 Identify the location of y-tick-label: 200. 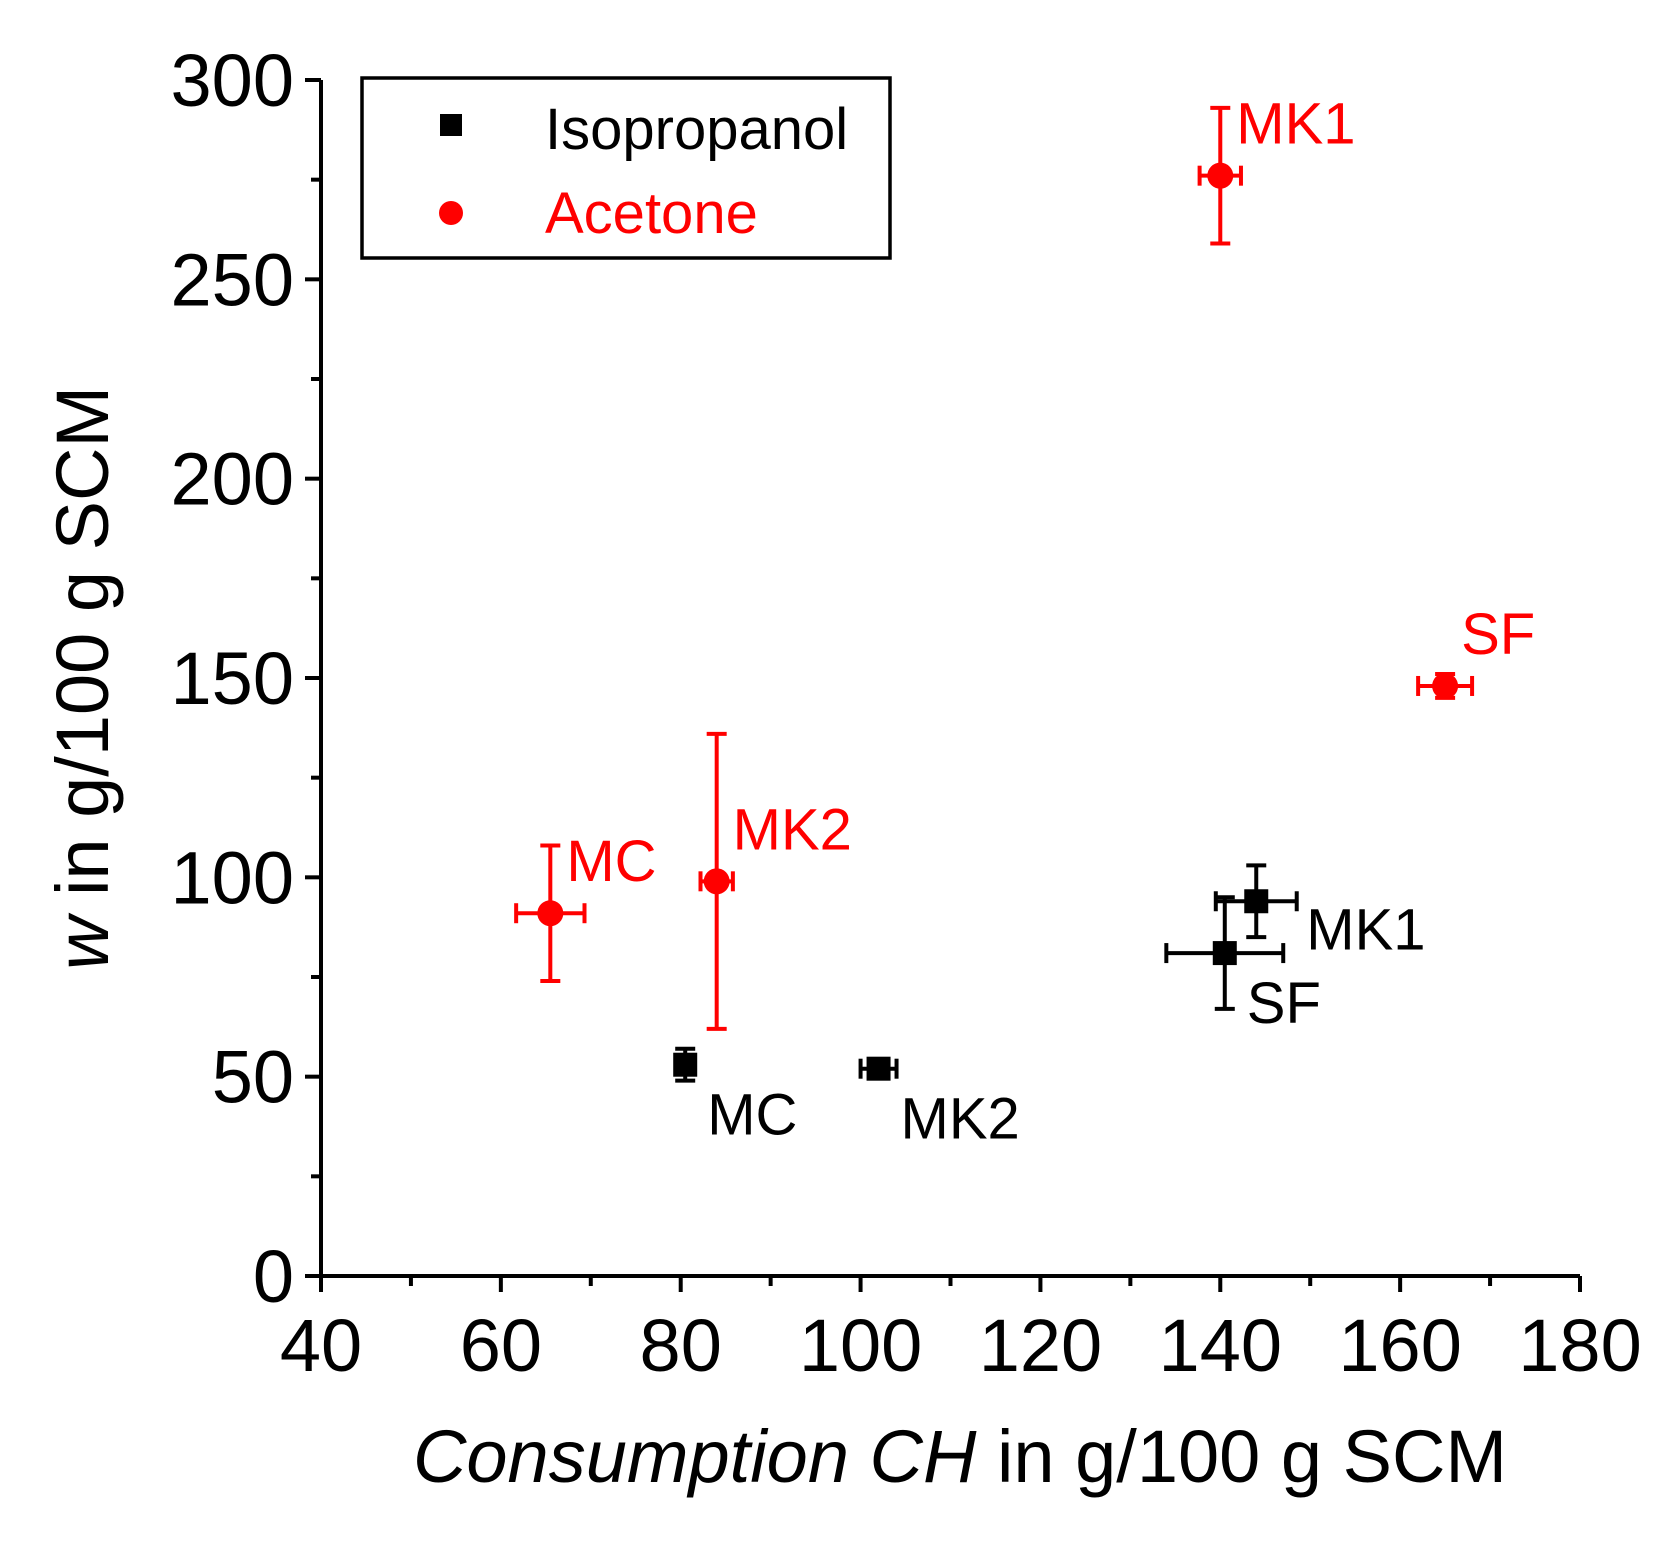
(232, 479).